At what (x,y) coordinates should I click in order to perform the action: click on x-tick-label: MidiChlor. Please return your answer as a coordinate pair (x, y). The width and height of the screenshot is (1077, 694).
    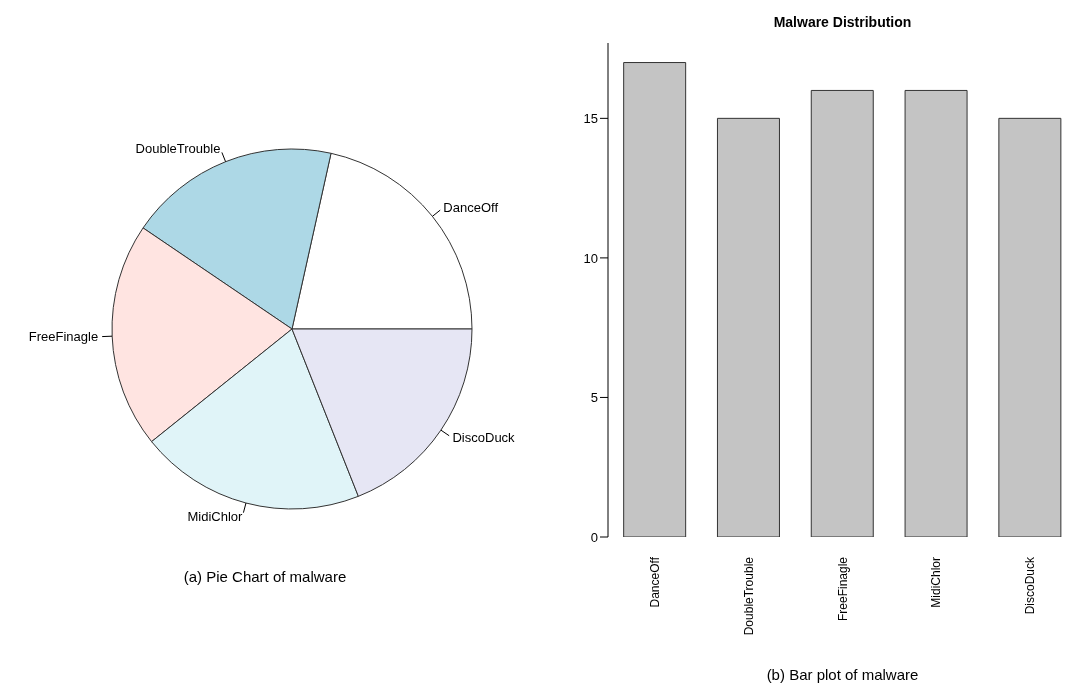
    Looking at the image, I should click on (936, 582).